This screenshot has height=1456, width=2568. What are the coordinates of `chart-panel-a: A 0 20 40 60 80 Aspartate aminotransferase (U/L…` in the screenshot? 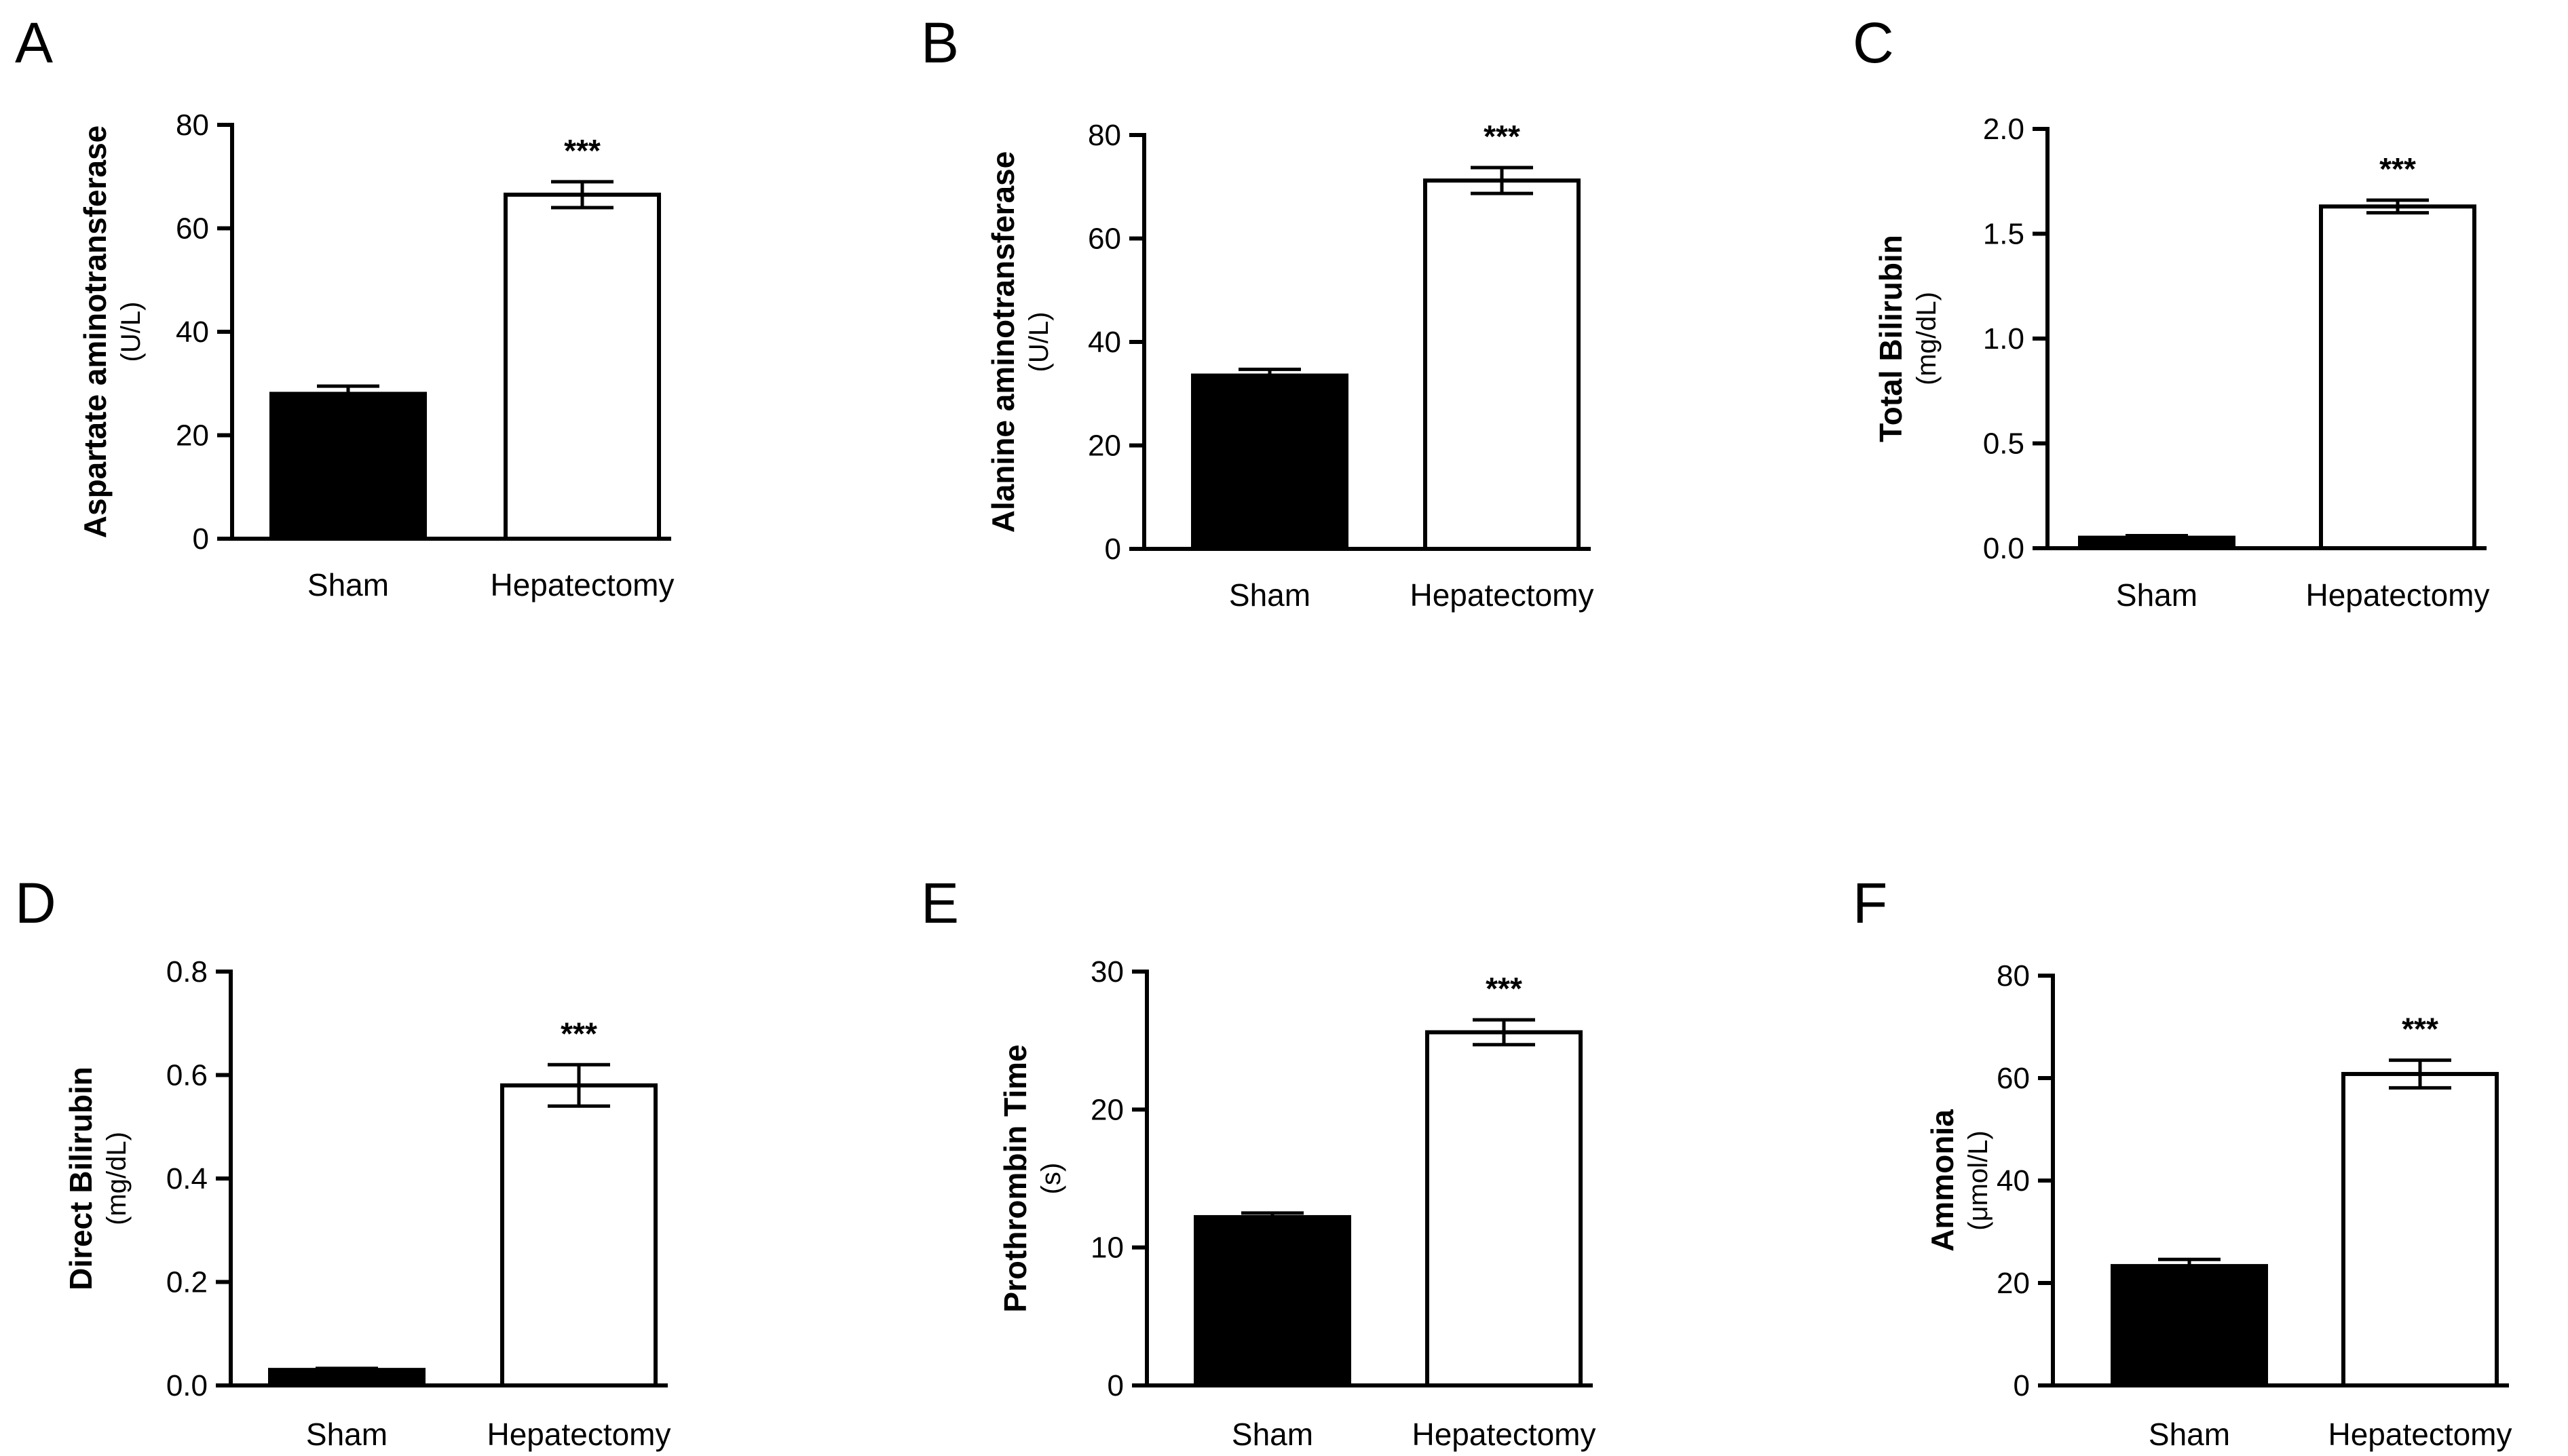 It's located at (345, 306).